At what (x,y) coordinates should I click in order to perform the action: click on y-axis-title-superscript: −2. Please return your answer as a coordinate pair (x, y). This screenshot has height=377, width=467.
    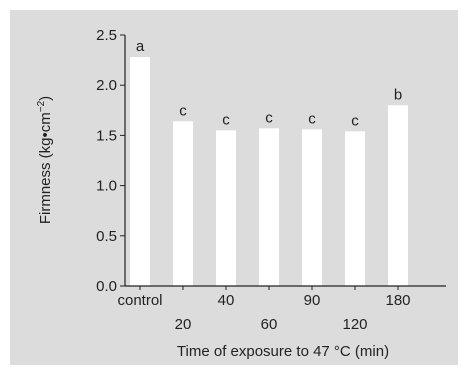
    Looking at the image, I should click on (41, 106).